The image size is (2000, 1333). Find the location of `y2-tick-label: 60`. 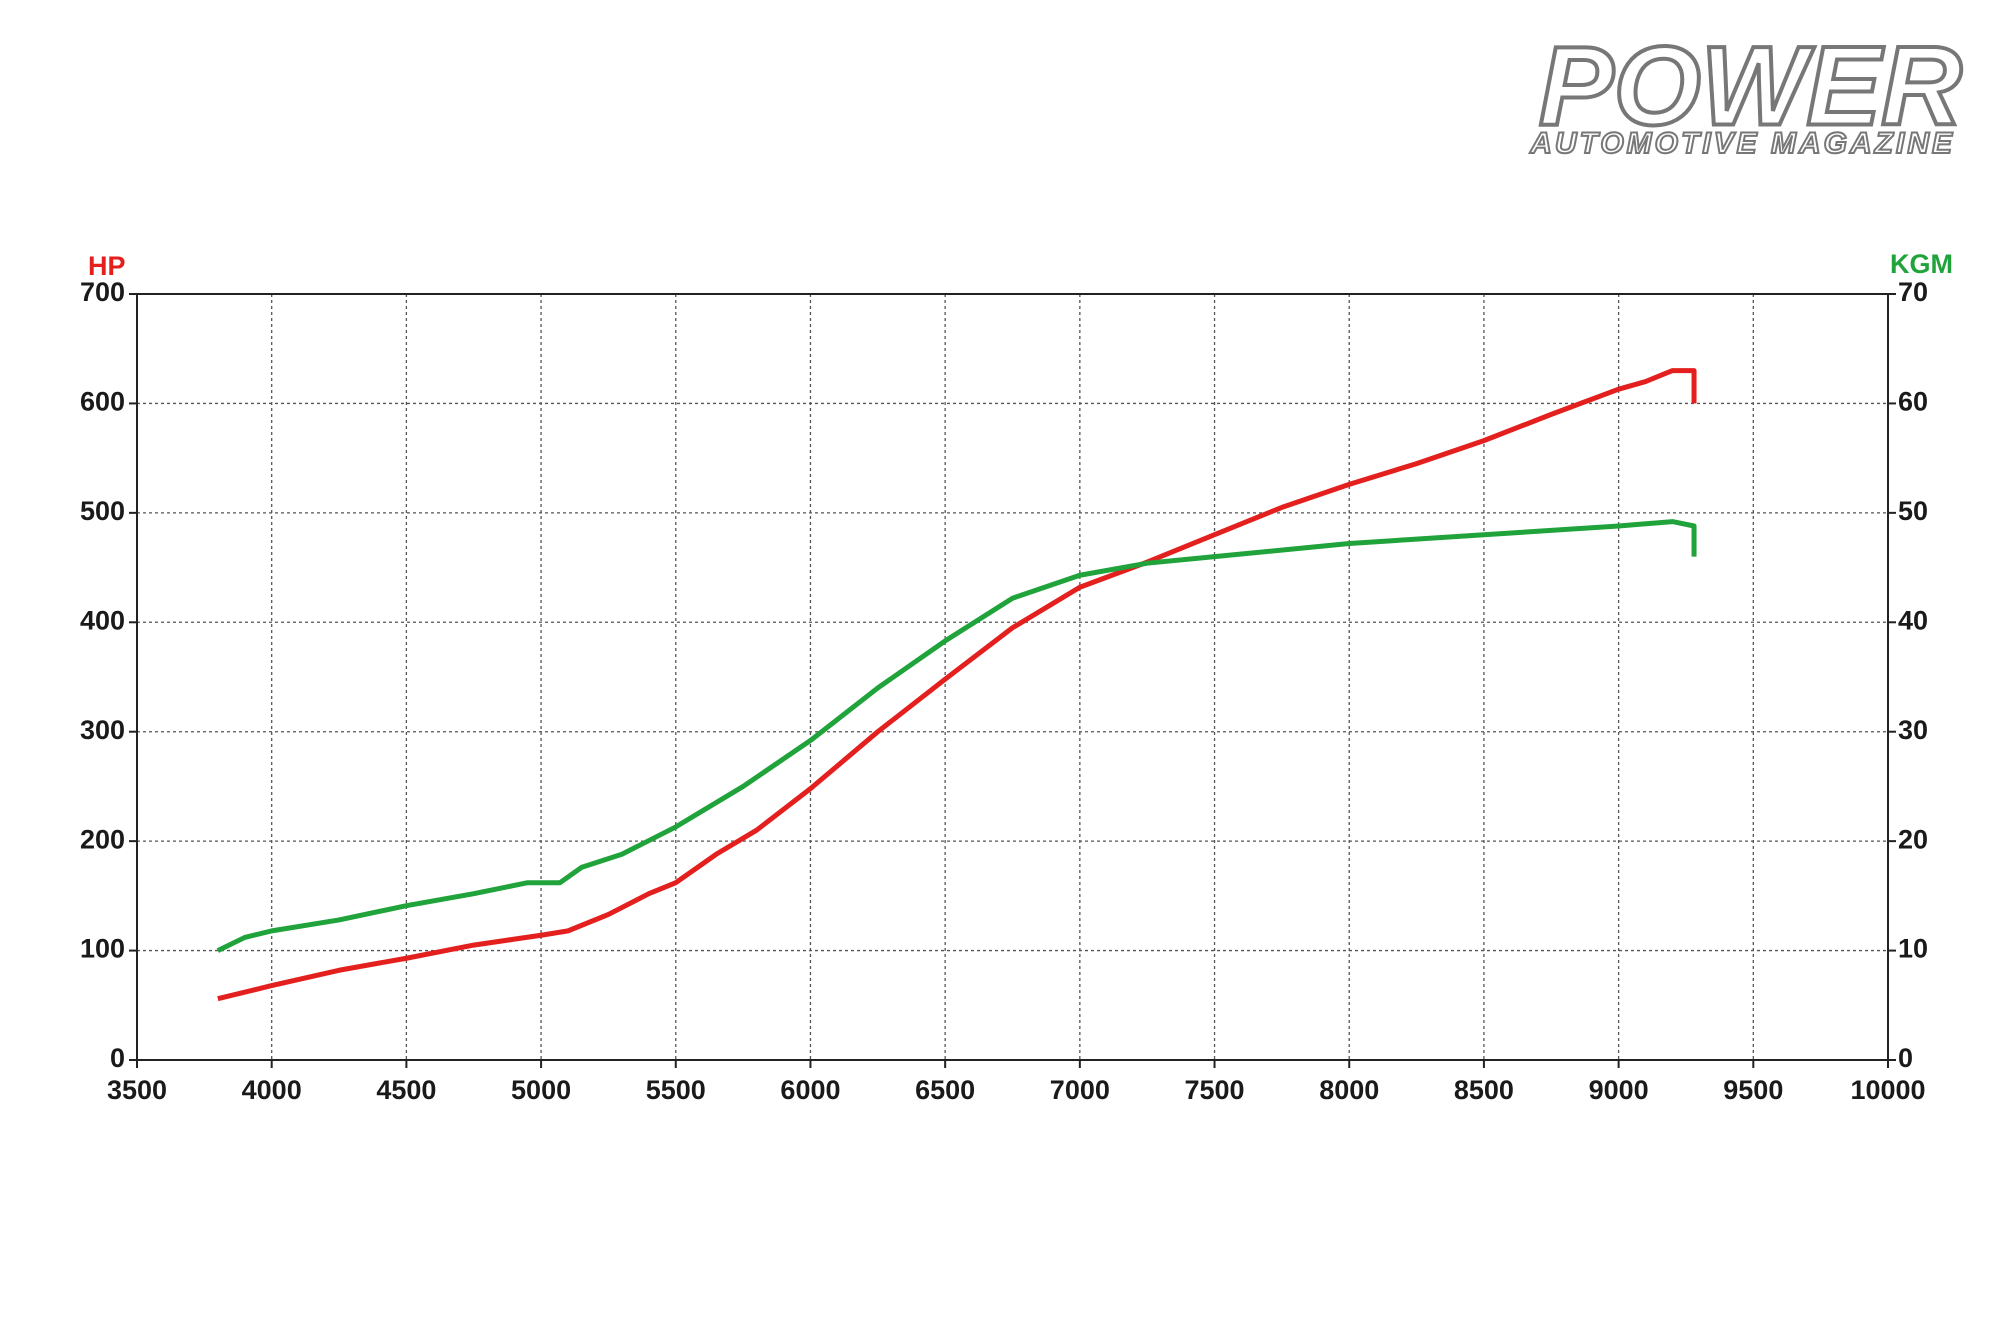

y2-tick-label: 60 is located at coordinates (1913, 402).